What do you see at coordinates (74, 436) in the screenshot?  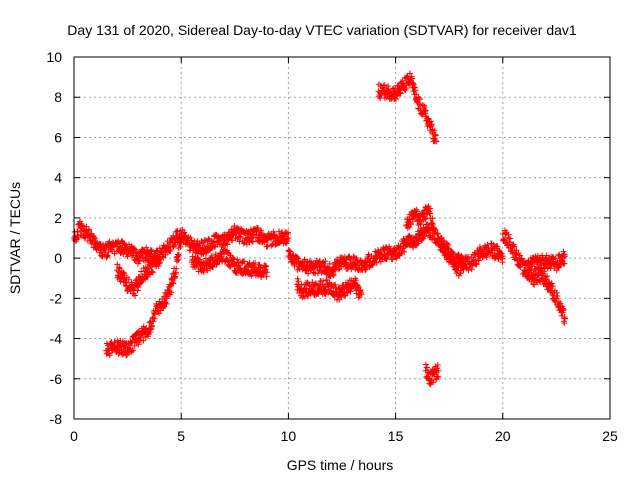 I see `x-tick-label: 0` at bounding box center [74, 436].